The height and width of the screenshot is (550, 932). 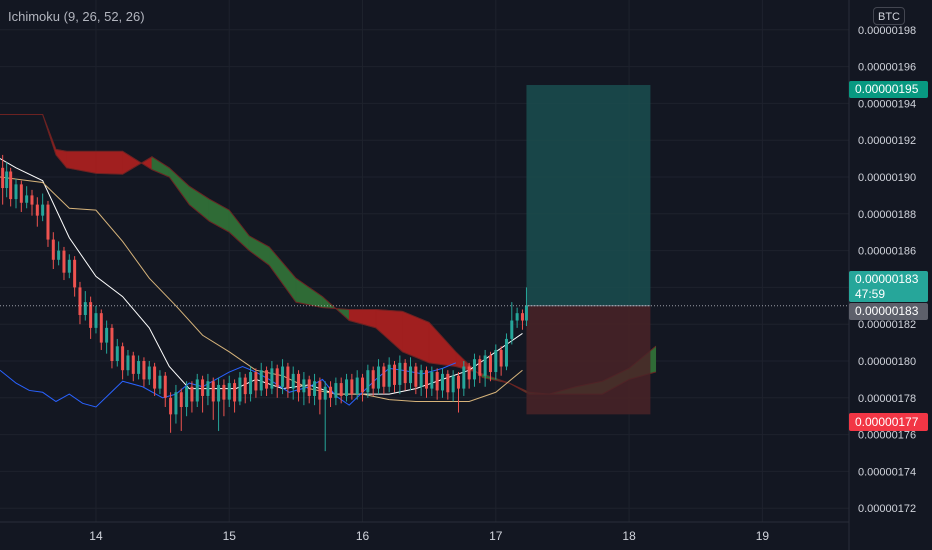 I want to click on entry-price-value: 0.00000183, so click(x=887, y=311).